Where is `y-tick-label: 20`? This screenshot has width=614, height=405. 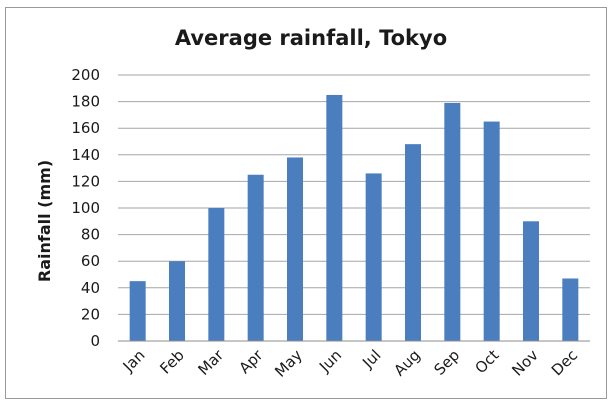 y-tick-label: 20 is located at coordinates (90, 314).